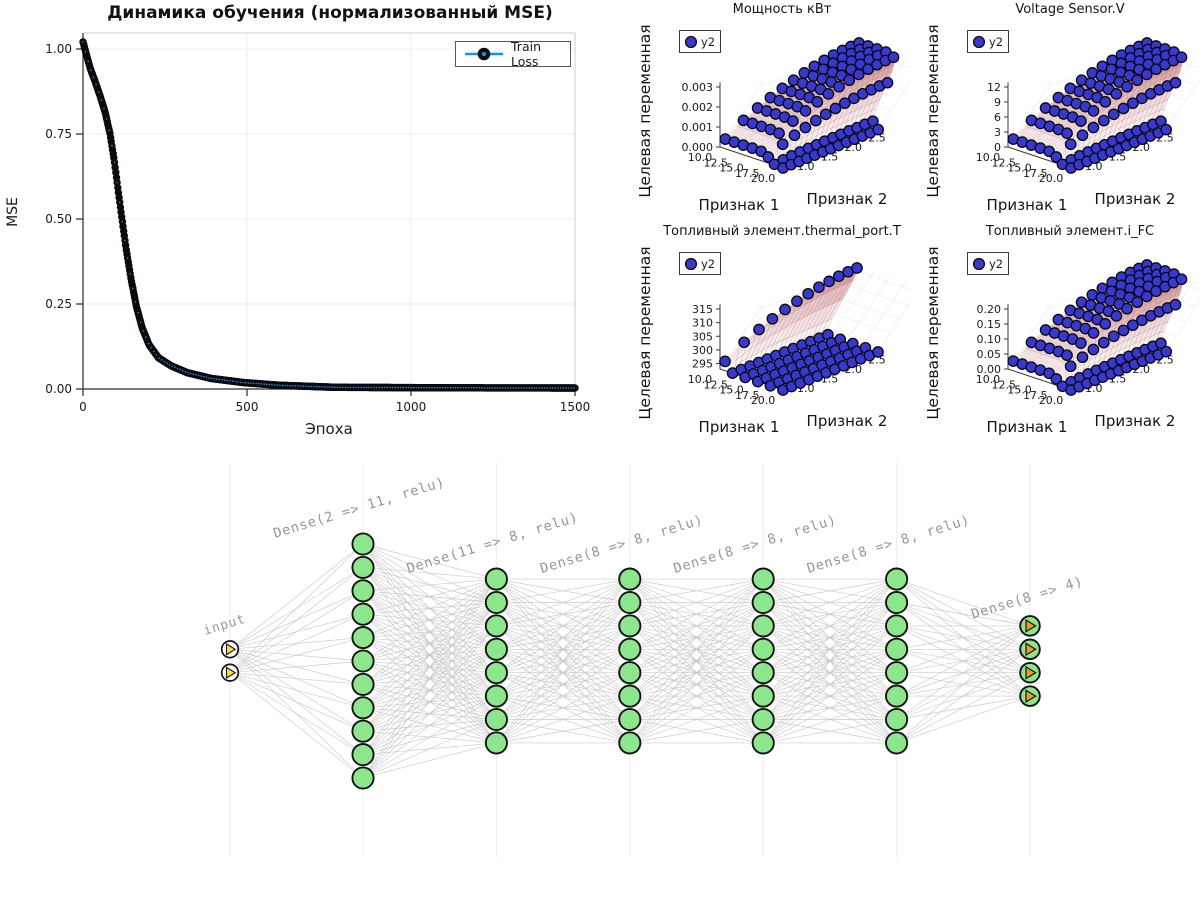 Image resolution: width=1200 pixels, height=900 pixels. I want to click on z-tick-label: 295, so click(702, 364).